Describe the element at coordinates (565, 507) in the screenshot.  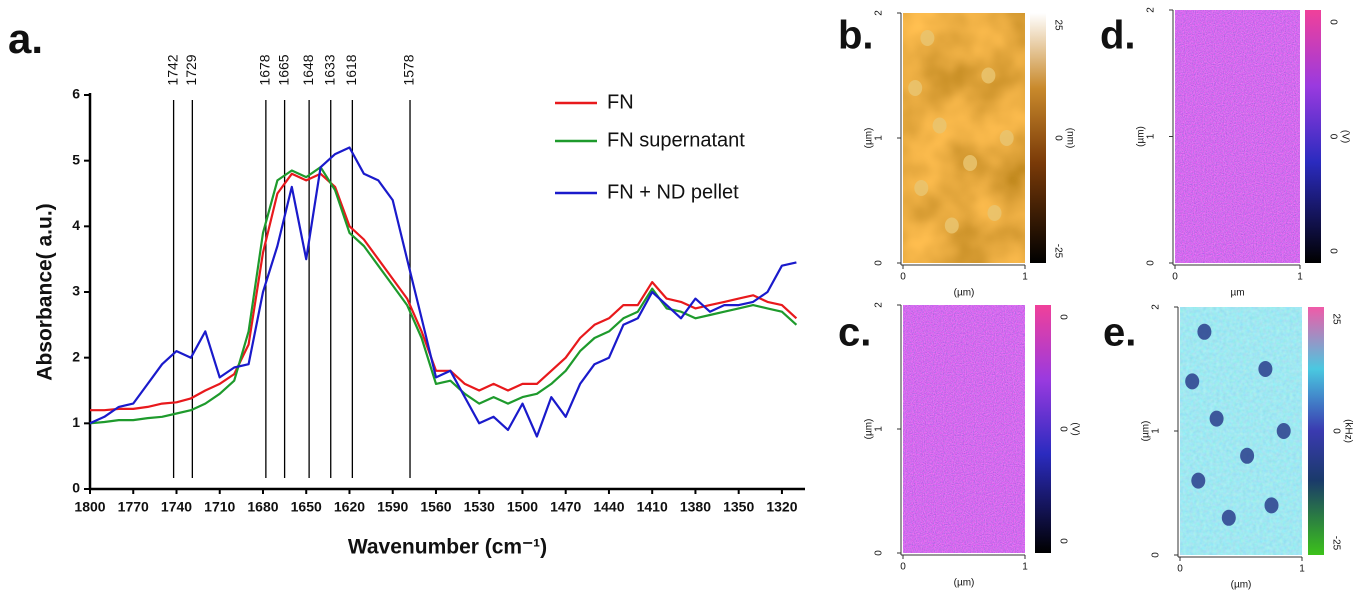
I see `x-tick-label: 1470` at that location.